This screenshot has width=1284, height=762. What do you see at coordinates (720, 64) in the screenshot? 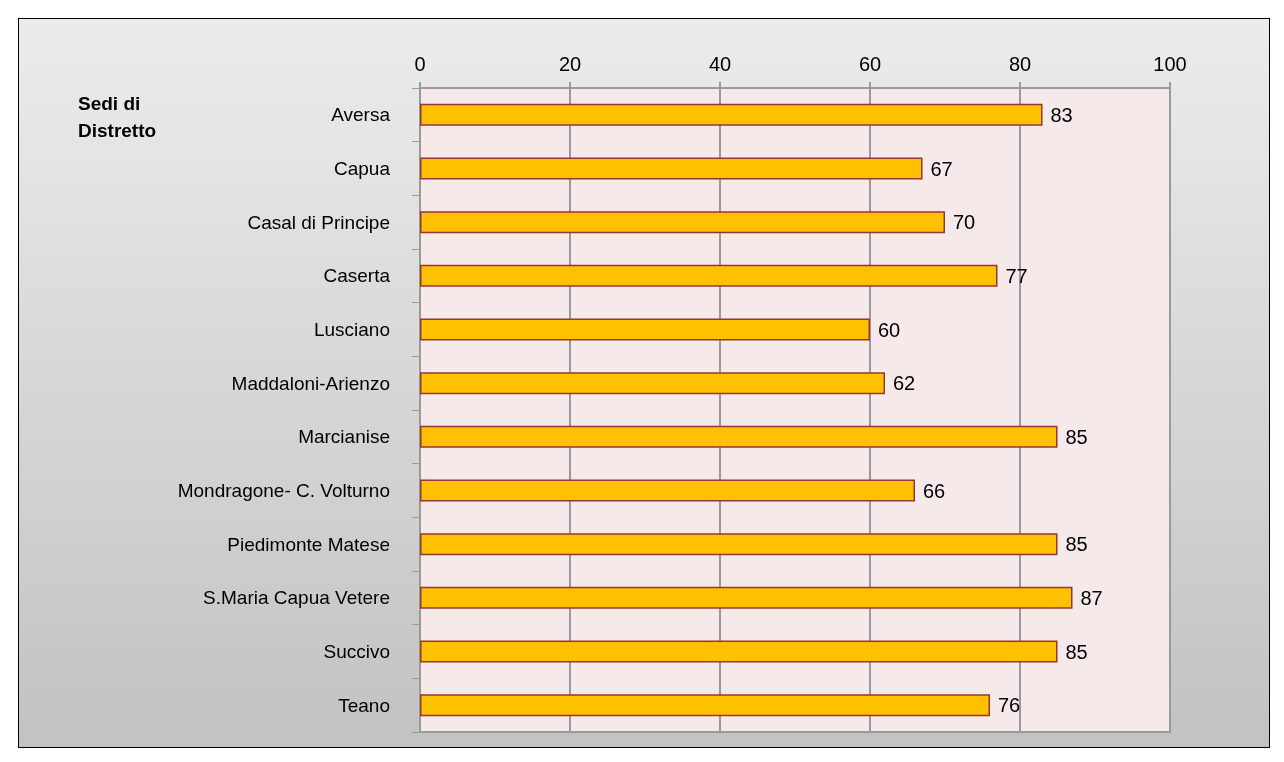
I see `x-tick-label: 40` at bounding box center [720, 64].